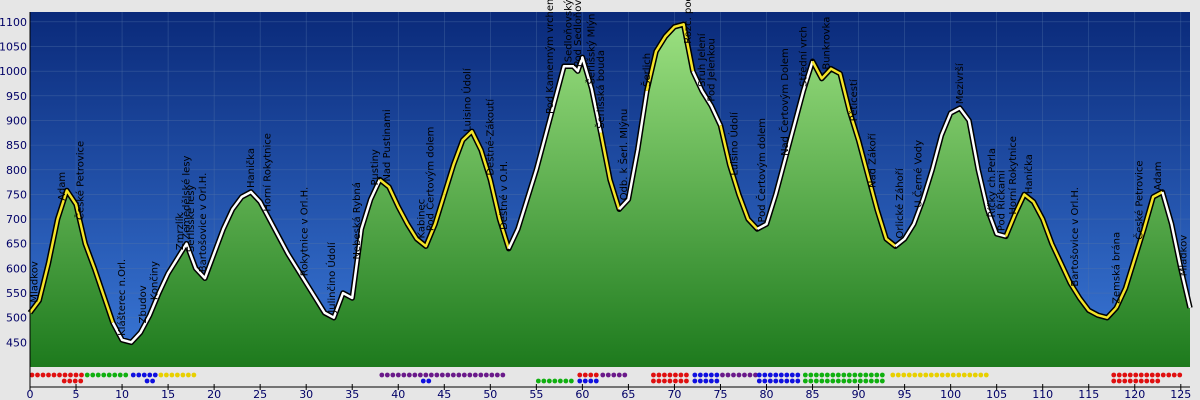 This screenshot has width=1200, height=400. Describe the element at coordinates (16, 96) in the screenshot. I see `y-tick-label: 950` at that location.